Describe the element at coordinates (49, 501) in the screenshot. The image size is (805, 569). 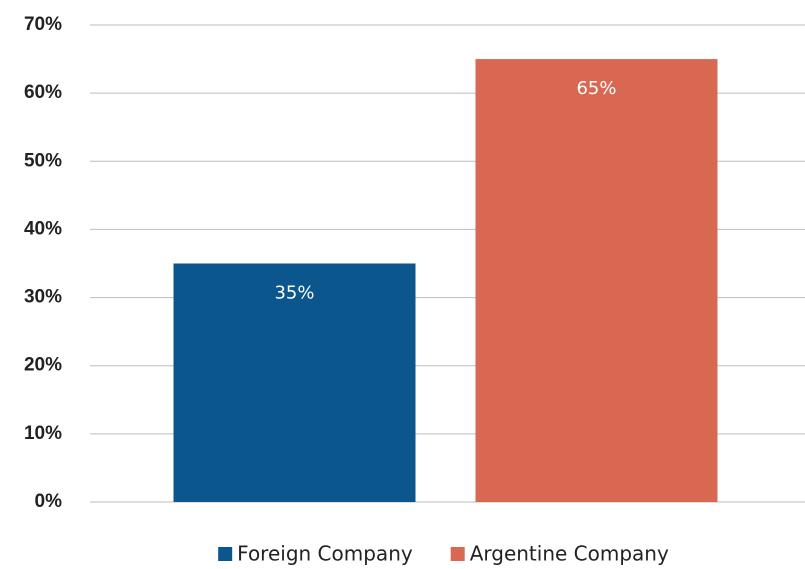
I see `y-tick-label: 0%` at that location.